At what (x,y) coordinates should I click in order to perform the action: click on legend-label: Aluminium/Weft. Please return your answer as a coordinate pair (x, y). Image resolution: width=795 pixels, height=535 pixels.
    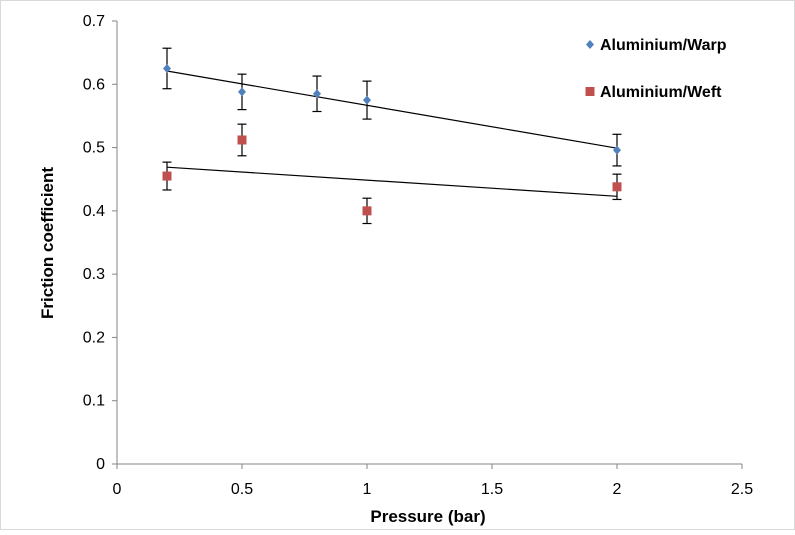
    Looking at the image, I should click on (661, 92).